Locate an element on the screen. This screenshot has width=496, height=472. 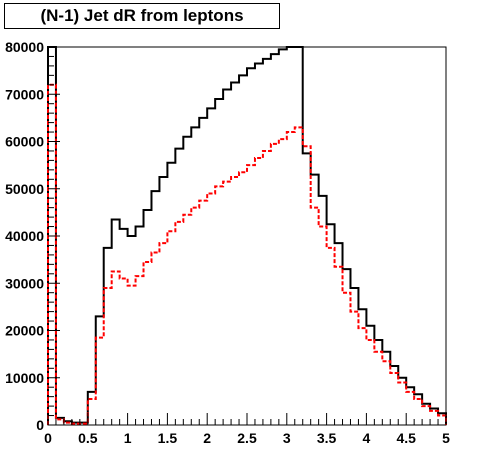
x-tick-label: 3 is located at coordinates (287, 438).